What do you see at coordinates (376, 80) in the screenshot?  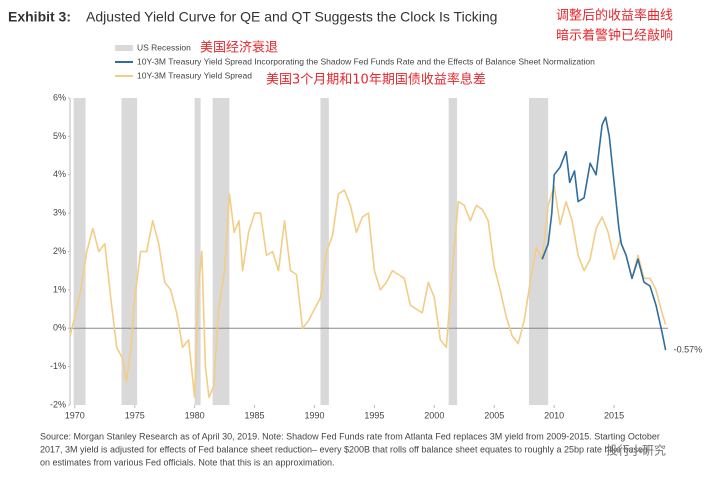 I see `annotation: 美国3个月期和10年期国债收益率息差` at bounding box center [376, 80].